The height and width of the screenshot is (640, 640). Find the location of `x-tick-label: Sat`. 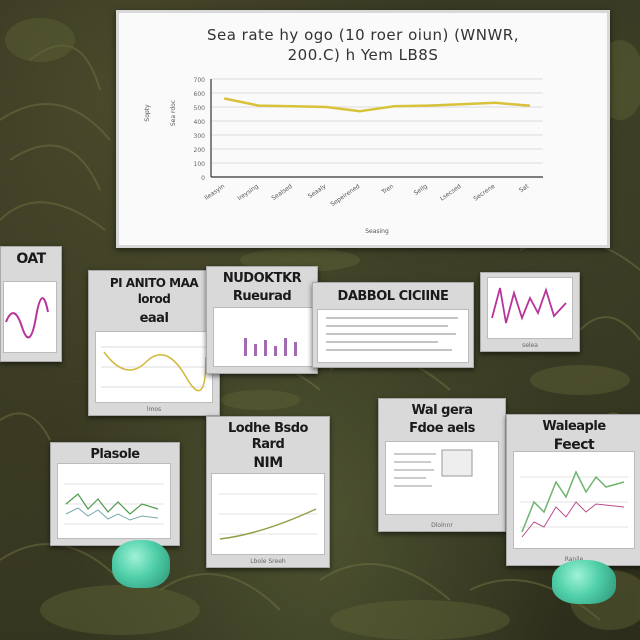

x-tick-label: Sat is located at coordinates (524, 189).